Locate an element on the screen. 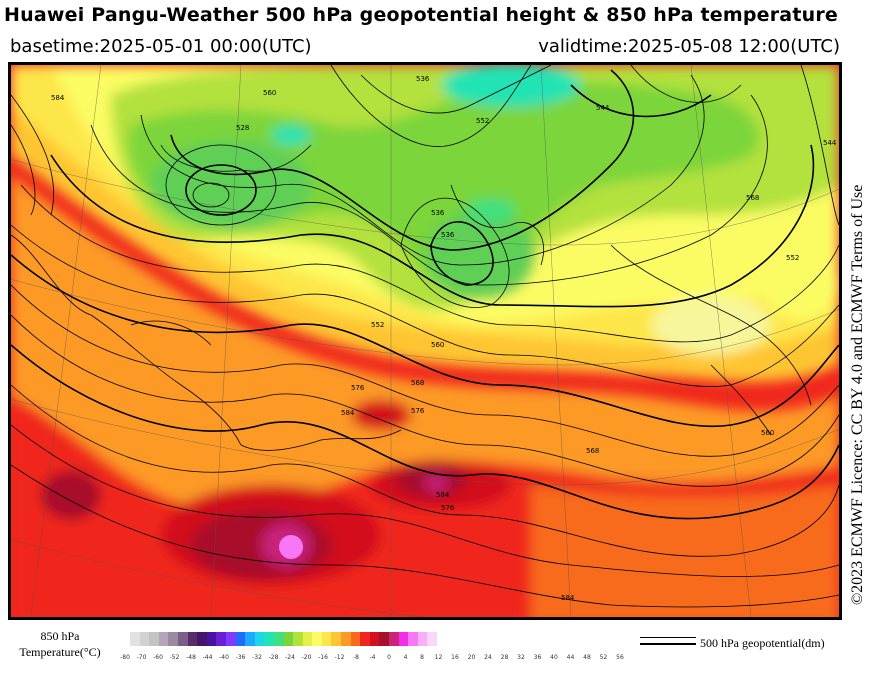  colorbar-tick-label: -32 is located at coordinates (257, 657).